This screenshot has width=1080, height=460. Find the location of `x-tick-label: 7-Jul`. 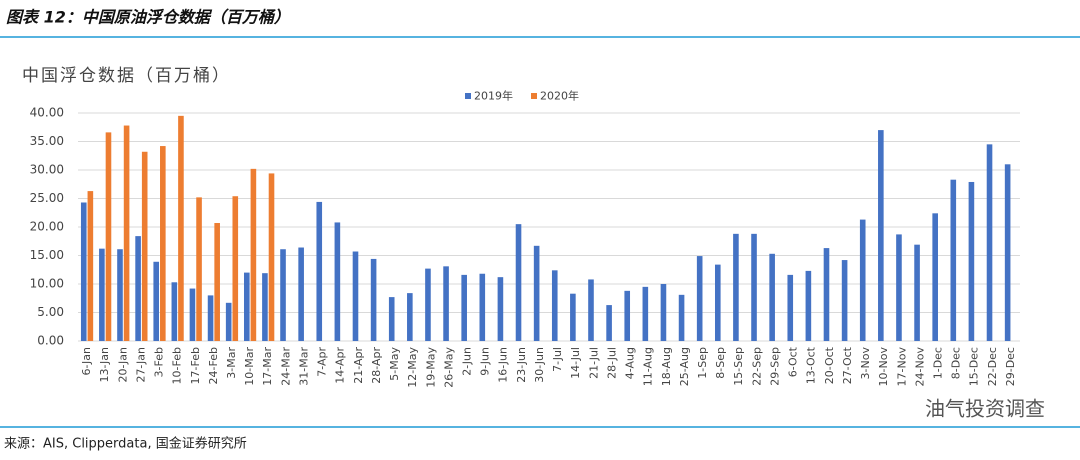

x-tick-label: 7-Jul is located at coordinates (557, 359).